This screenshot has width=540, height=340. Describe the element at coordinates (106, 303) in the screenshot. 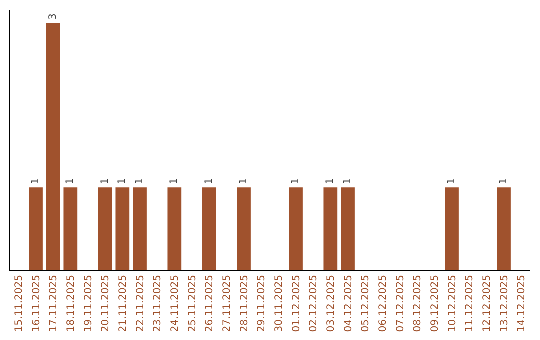

I see `x-tick-label: 20.11.2025` at that location.